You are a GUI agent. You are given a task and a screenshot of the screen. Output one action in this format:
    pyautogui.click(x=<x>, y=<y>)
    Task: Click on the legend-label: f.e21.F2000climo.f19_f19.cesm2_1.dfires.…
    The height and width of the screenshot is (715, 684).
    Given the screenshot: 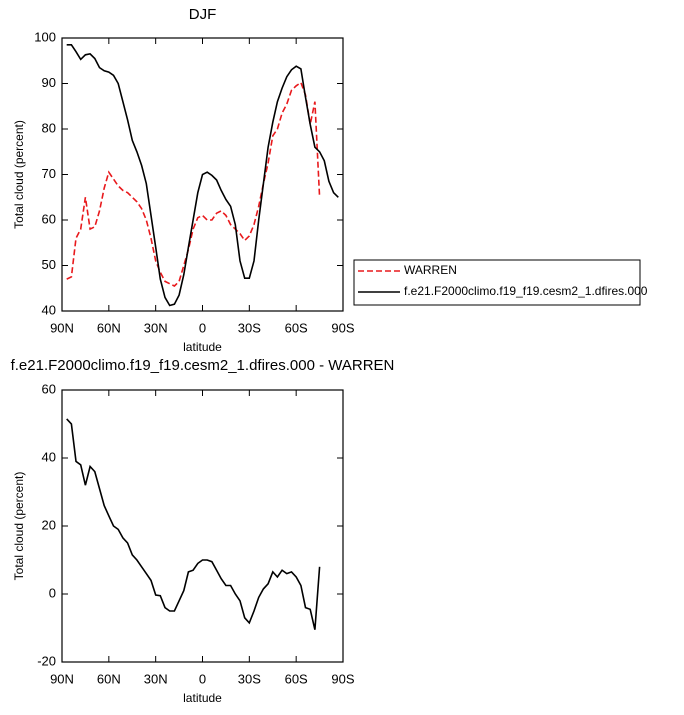 What is the action you would take?
    pyautogui.click(x=526, y=291)
    